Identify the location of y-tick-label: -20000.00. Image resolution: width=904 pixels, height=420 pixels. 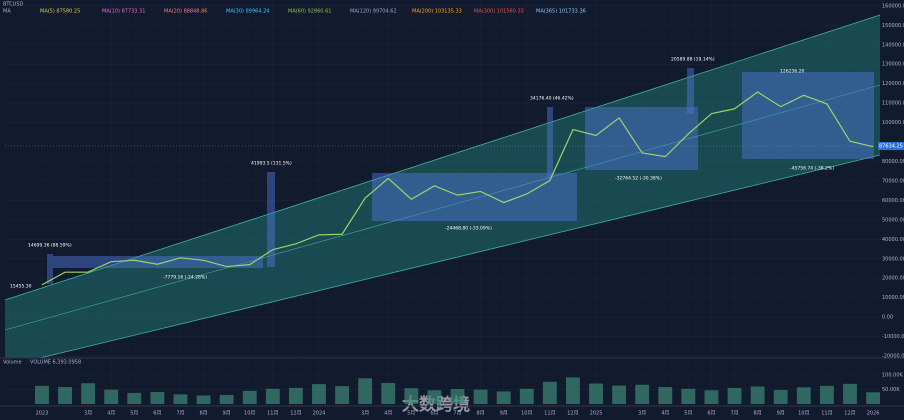
(893, 357).